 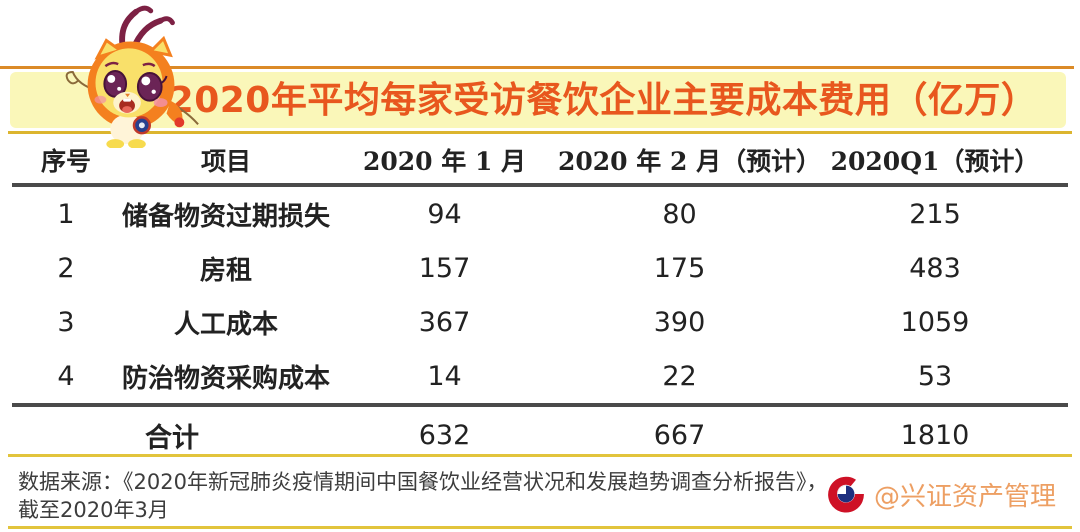 I want to click on data-source-line2: 截至2020年3月, so click(x=93, y=510).